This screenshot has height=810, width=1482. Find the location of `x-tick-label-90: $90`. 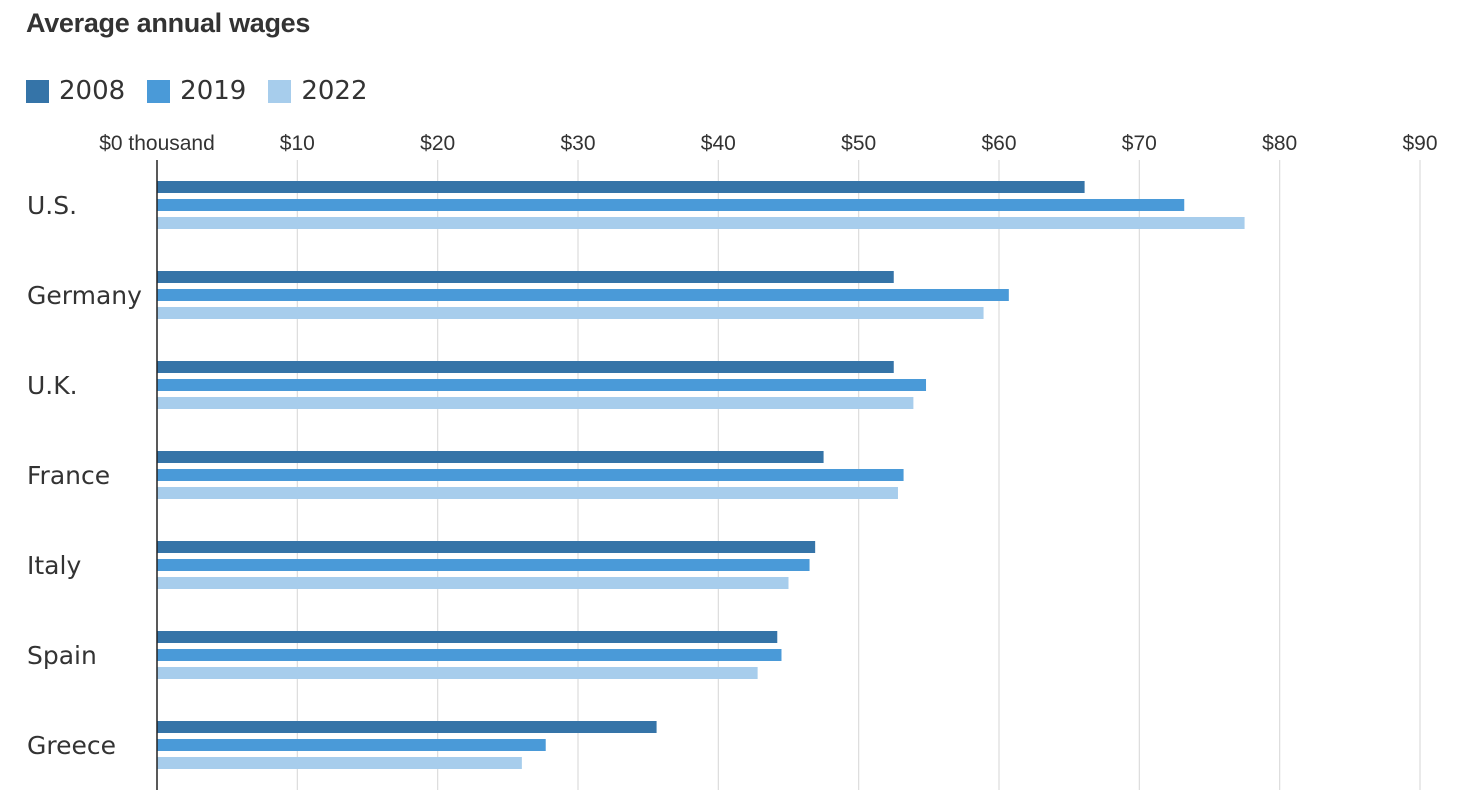

x-tick-label-90: $90 is located at coordinates (1419, 143).